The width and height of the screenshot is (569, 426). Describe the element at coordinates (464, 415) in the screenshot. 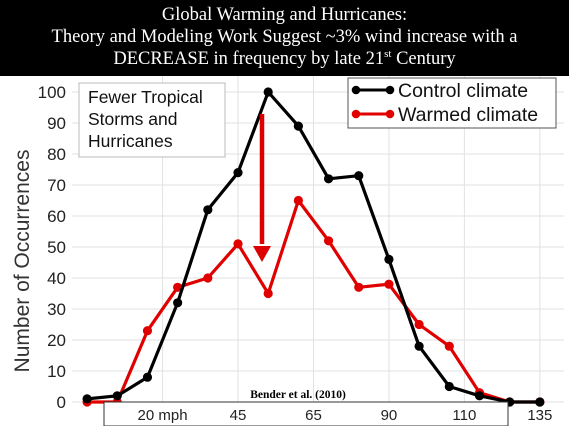

I see `x-tick-label: 110` at that location.